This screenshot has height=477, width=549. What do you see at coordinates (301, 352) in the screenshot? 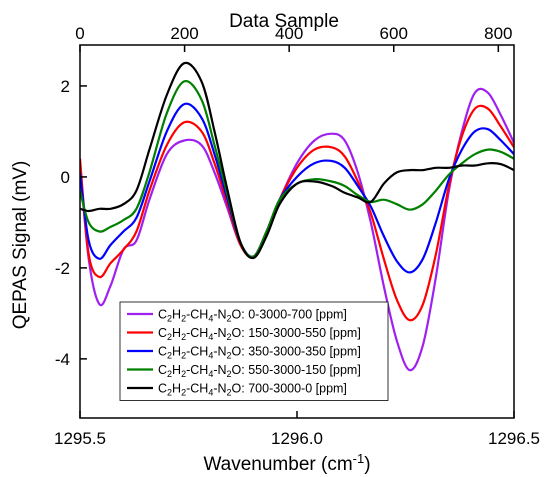
I see `legend-label: : 350-3000-350 [ppm]` at bounding box center [301, 352].